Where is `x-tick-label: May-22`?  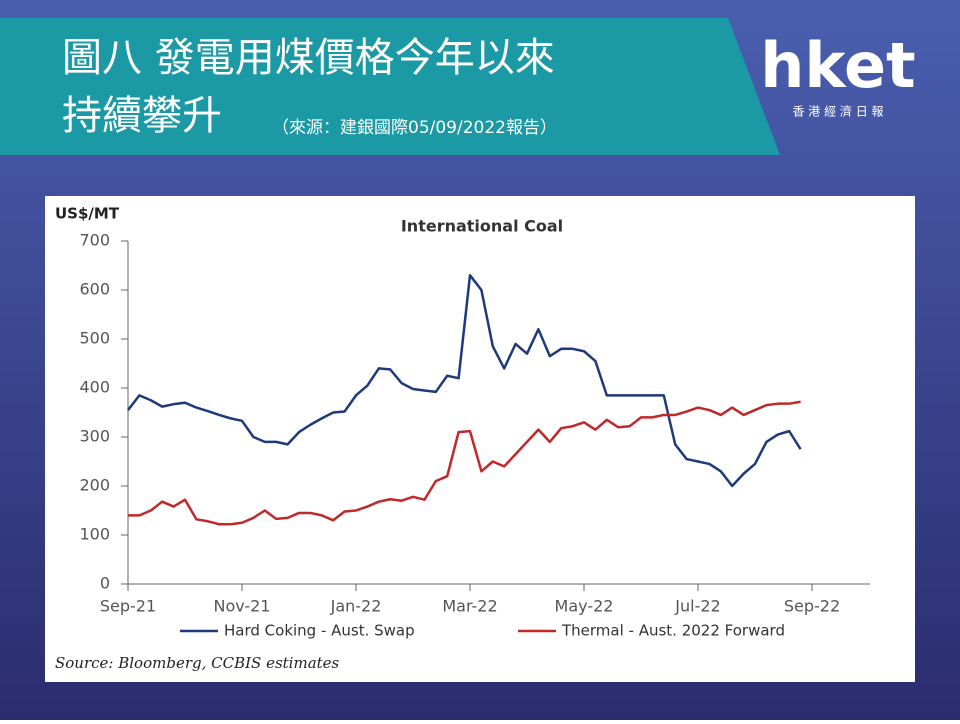 x-tick-label: May-22 is located at coordinates (584, 606).